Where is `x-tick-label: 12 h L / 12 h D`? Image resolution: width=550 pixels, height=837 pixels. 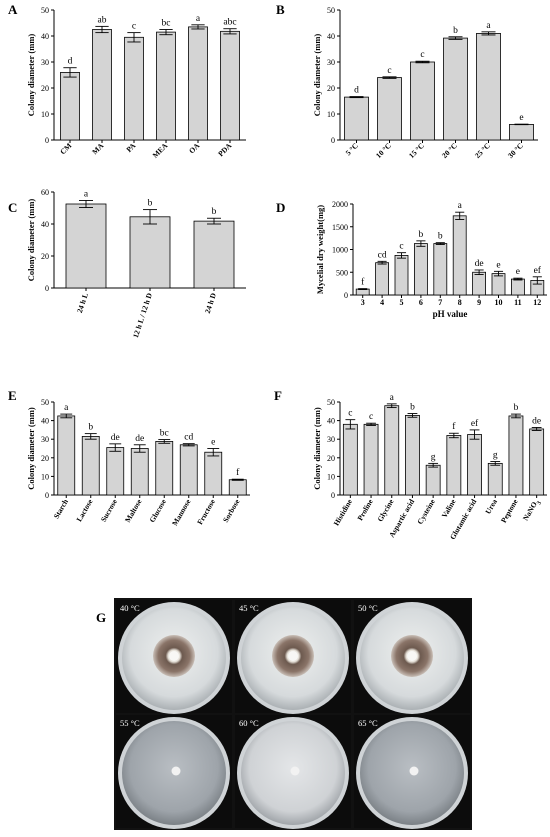 x-tick-label: 12 h L / 12 h D is located at coordinates (142, 315).